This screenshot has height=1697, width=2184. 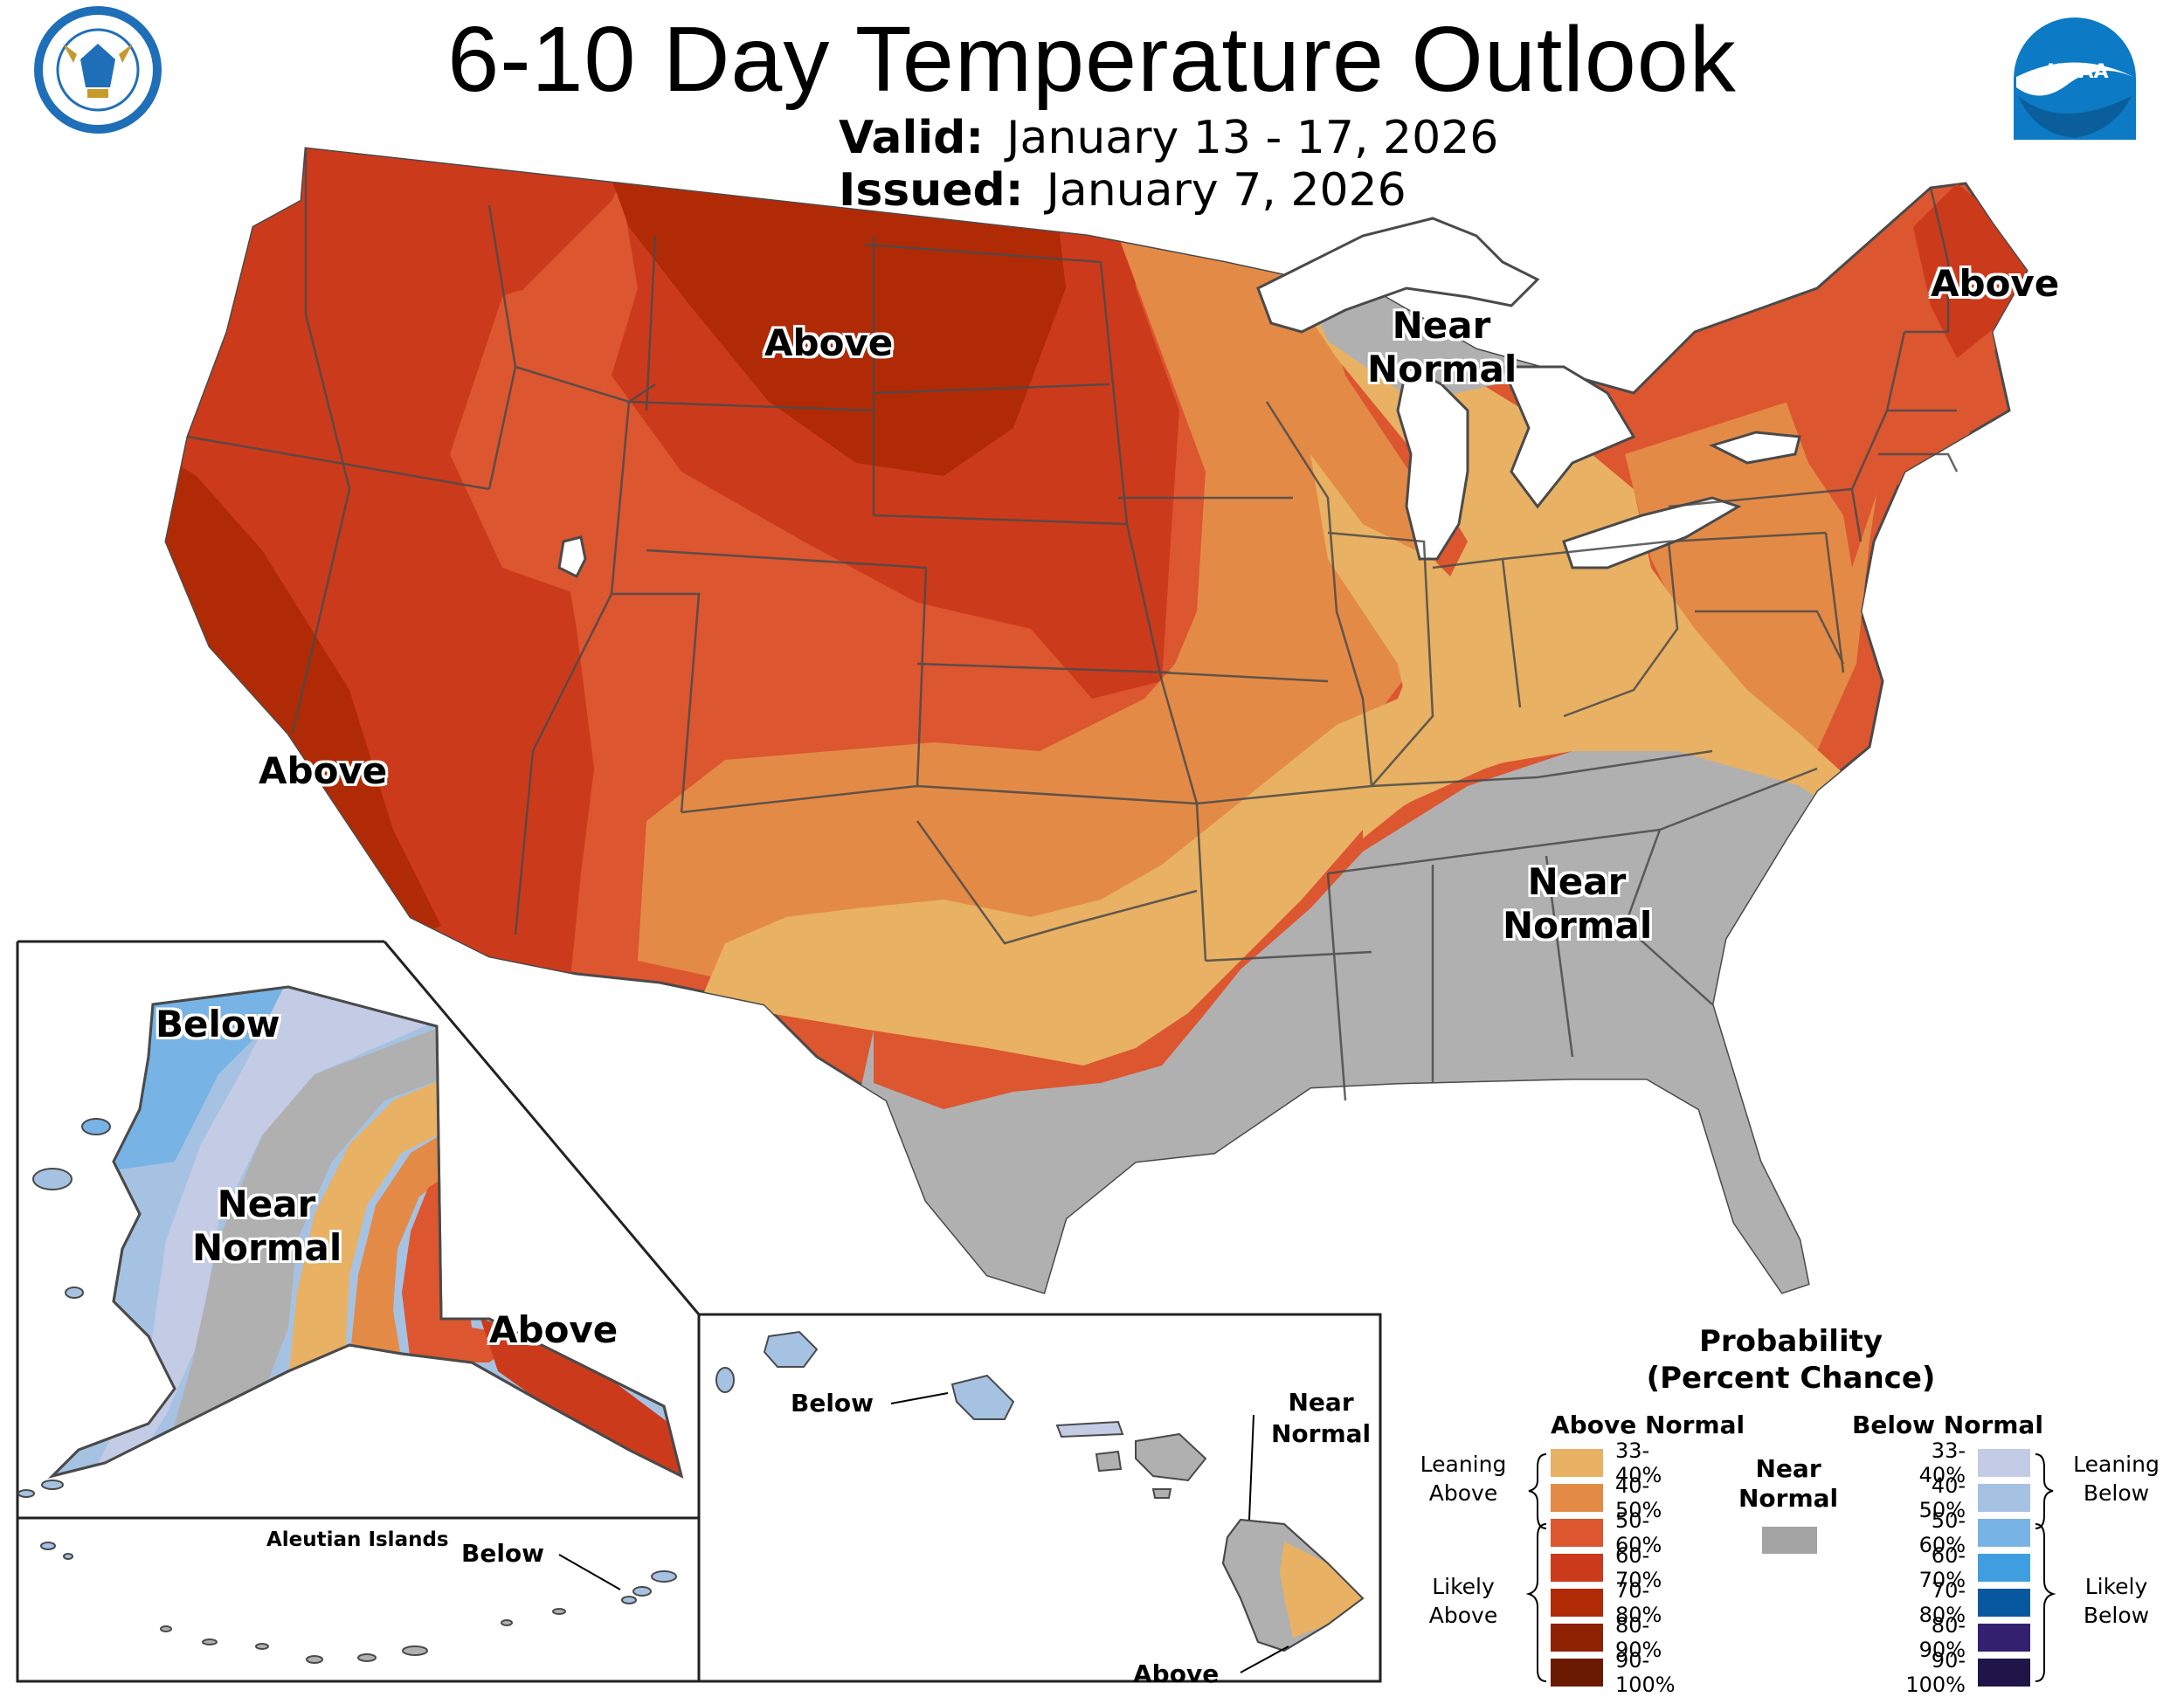 I want to click on lake-ontario, so click(x=1754, y=448).